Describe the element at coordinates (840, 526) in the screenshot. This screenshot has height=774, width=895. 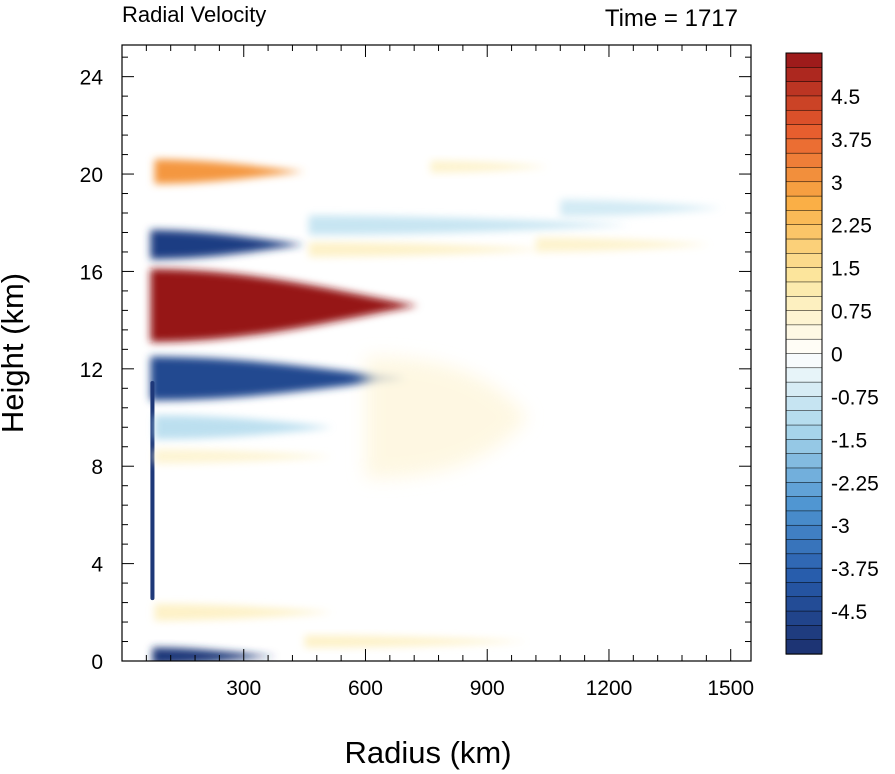
I see `colorbar-tick-label: -3` at that location.